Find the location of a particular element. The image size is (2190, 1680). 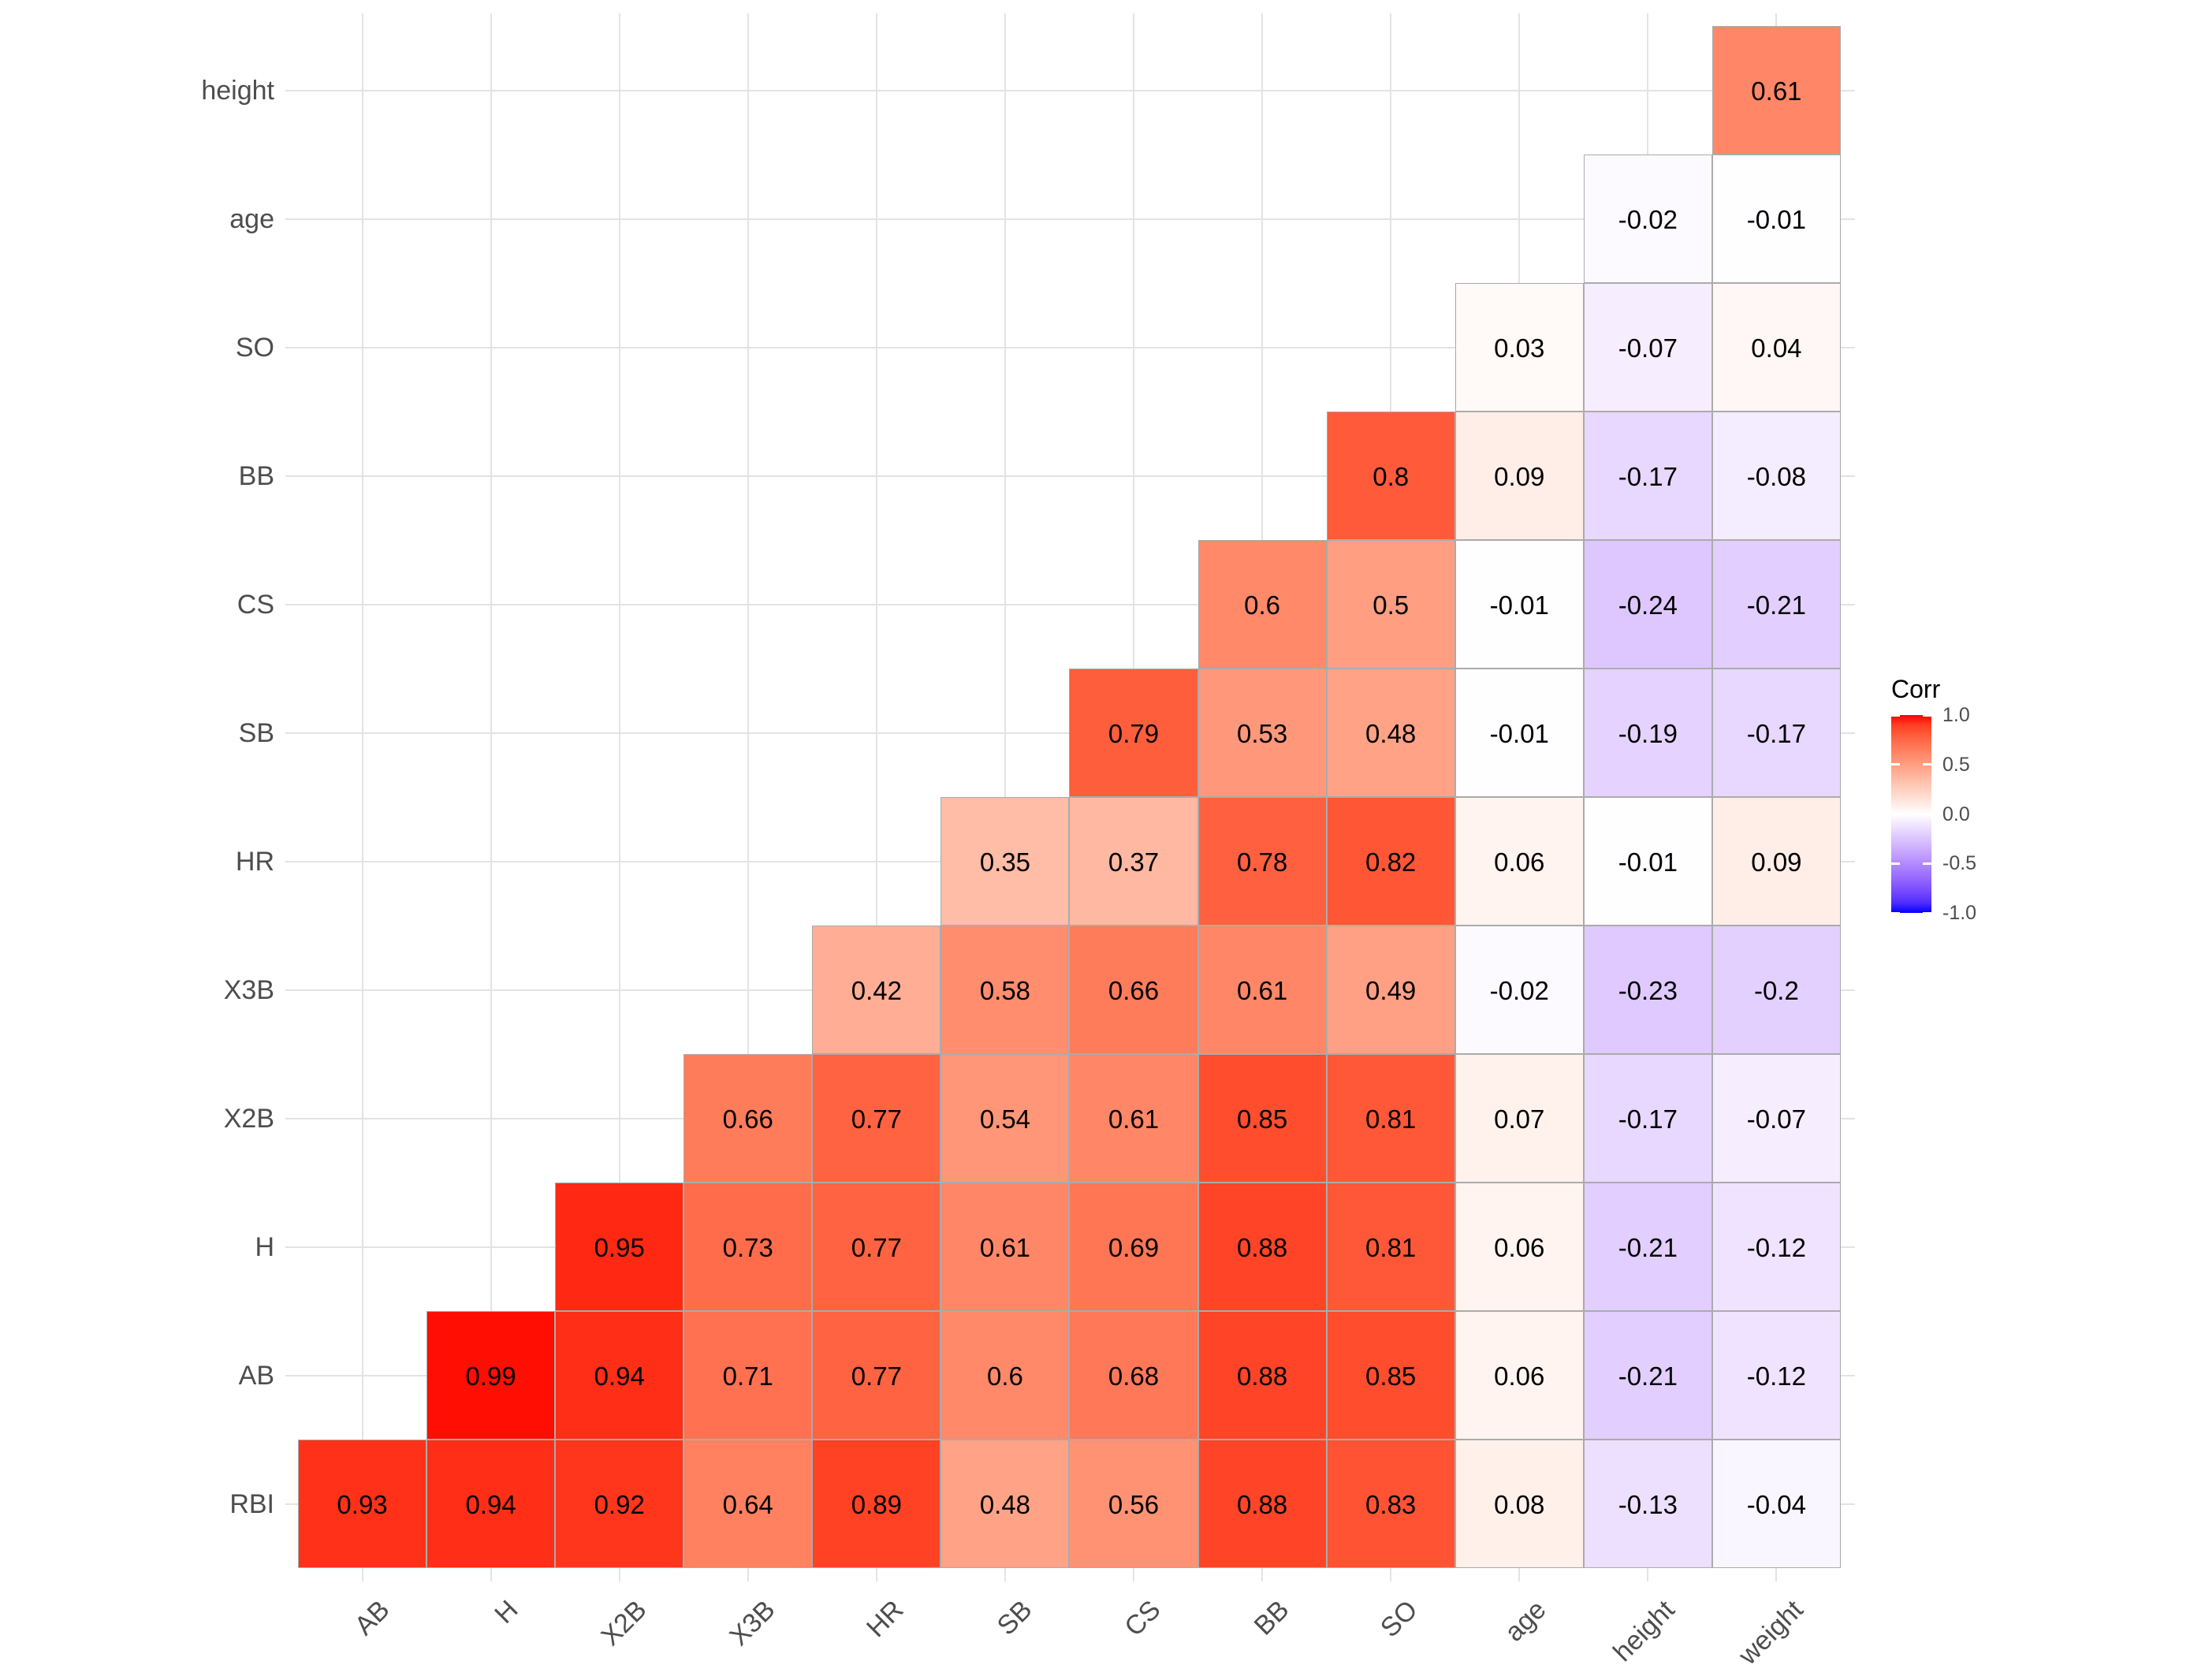

x-axis-label-height: height is located at coordinates (1644, 1631).